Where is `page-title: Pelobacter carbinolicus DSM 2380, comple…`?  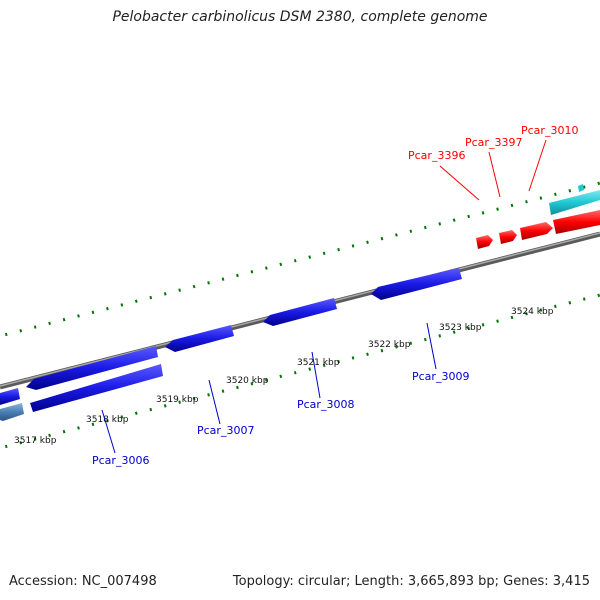
page-title: Pelobacter carbinolicus DSM 2380, comple… is located at coordinates (300, 17).